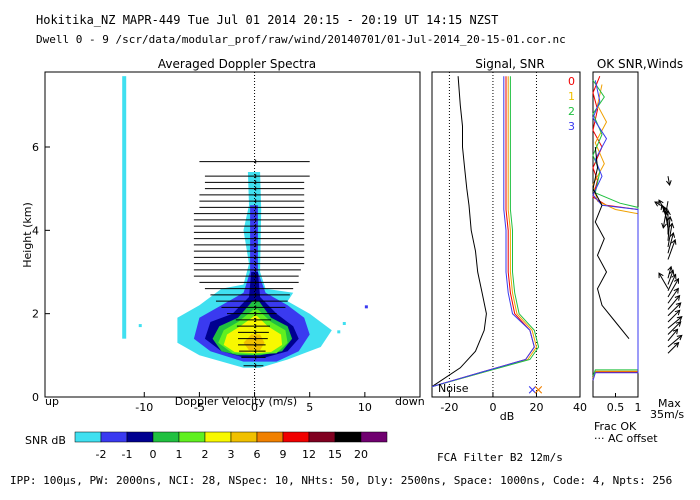  What do you see at coordinates (459, 232) in the screenshot?
I see `signal-series-noise` at bounding box center [459, 232].